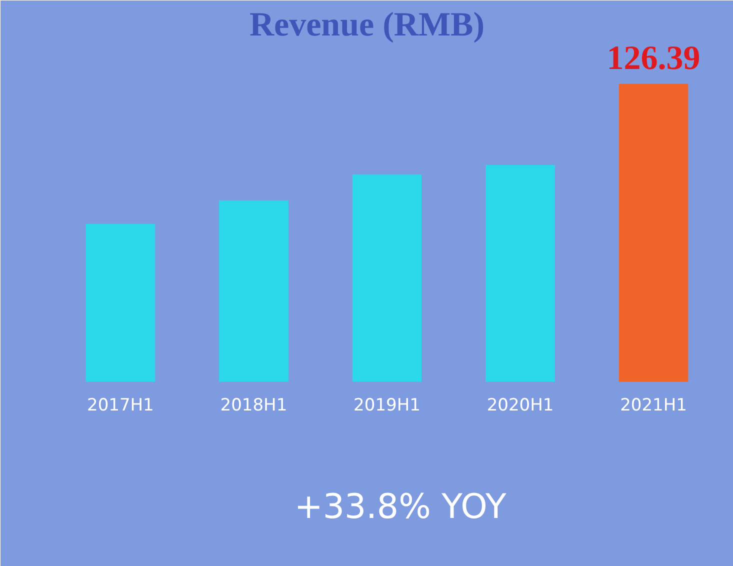 Image resolution: width=733 pixels, height=566 pixels. Describe the element at coordinates (387, 406) in the screenshot. I see `x-tick-label: 2019H1` at that location.